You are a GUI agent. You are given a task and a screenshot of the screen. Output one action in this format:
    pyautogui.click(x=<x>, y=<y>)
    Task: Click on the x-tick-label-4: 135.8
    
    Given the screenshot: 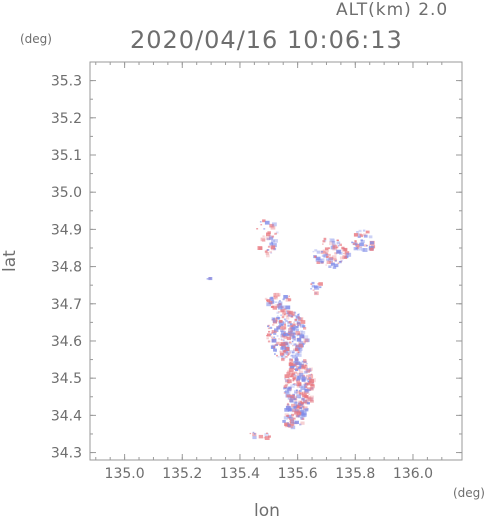 What is the action you would take?
    pyautogui.click(x=355, y=474)
    